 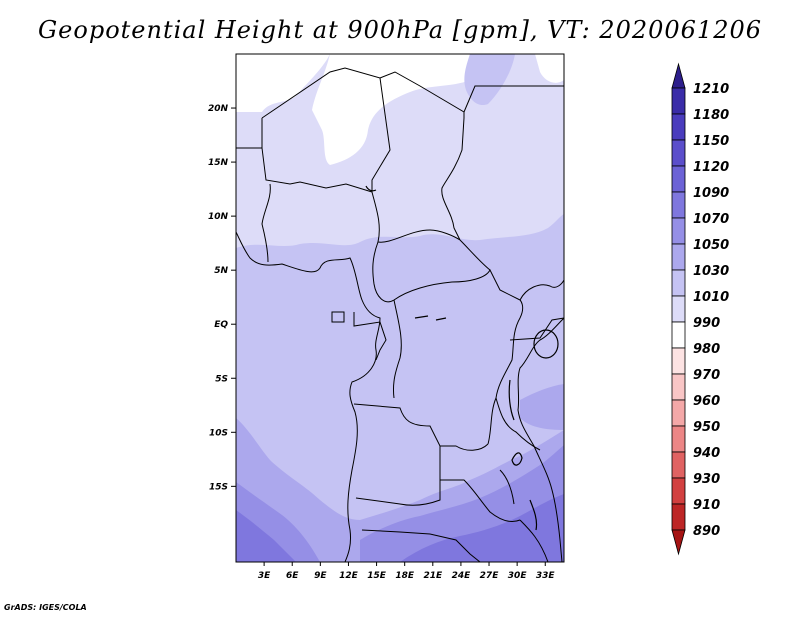 What do you see at coordinates (416, 217) in the screenshot?
I see `border-nigeria-chad` at bounding box center [416, 217].